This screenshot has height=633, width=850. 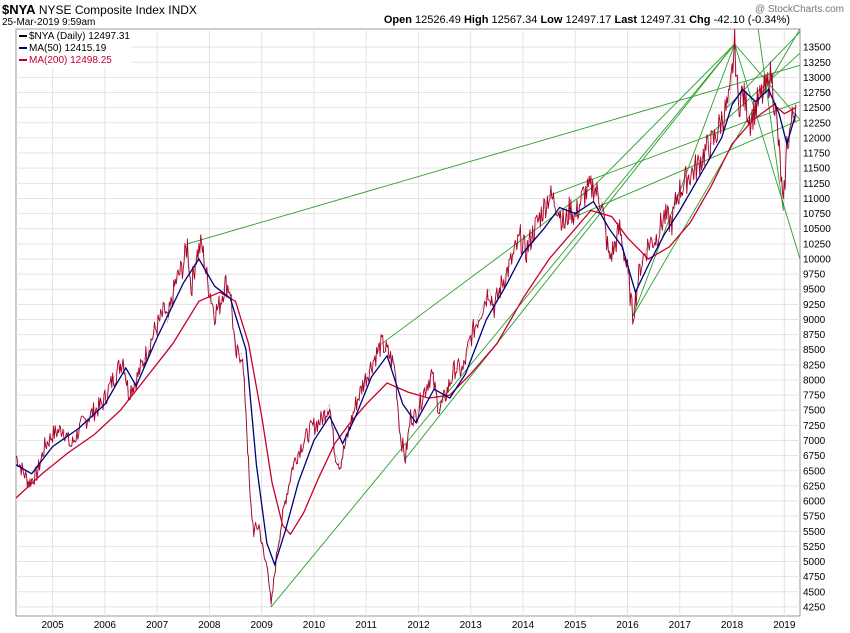 What do you see at coordinates (814, 441) in the screenshot?
I see `y-tick-label: 7000` at bounding box center [814, 441].